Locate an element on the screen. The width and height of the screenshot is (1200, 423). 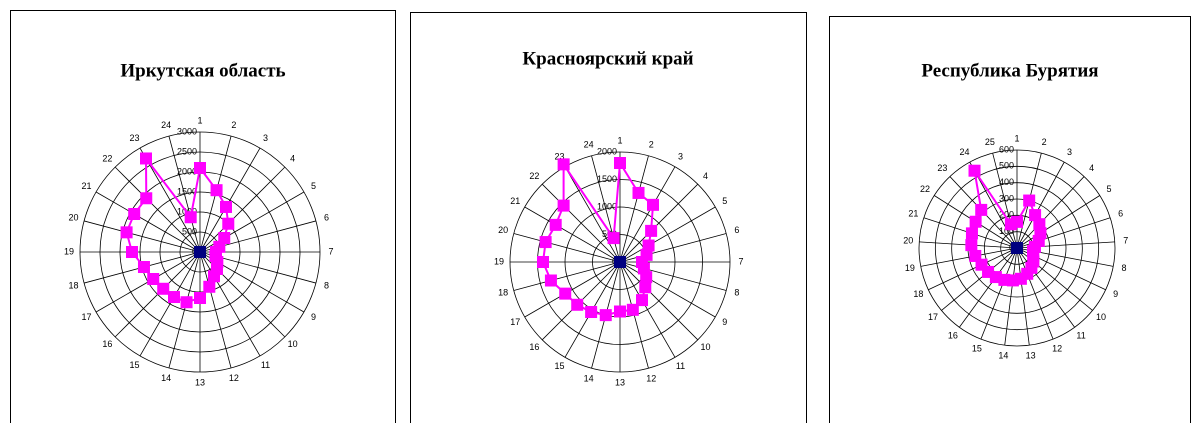
category-label: 5 is located at coordinates (1109, 189).